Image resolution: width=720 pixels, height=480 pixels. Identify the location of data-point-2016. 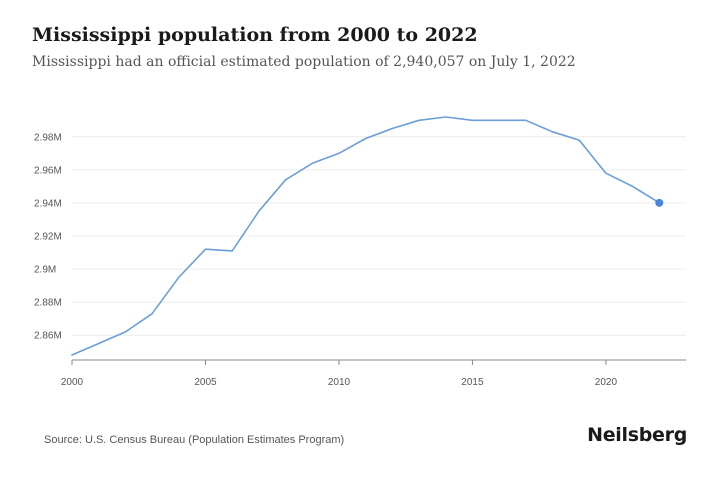
(499, 120).